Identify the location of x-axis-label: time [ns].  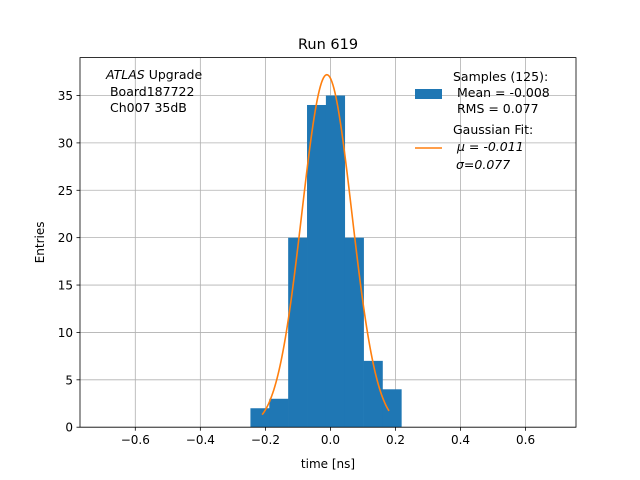
(328, 464).